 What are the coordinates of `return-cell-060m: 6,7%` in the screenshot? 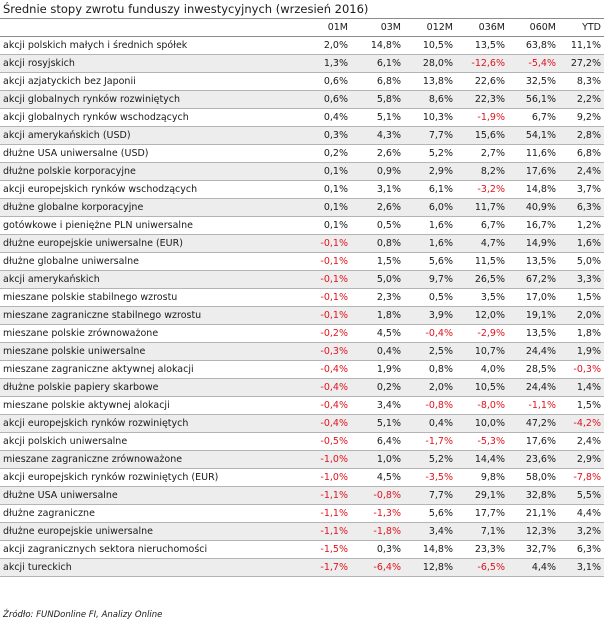 It's located at (530, 117).